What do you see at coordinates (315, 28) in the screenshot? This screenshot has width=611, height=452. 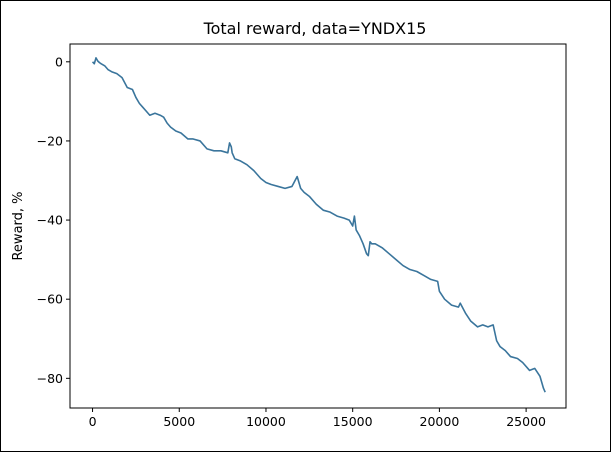 I see `chart-title: Total reward, data=YNDX15` at bounding box center [315, 28].